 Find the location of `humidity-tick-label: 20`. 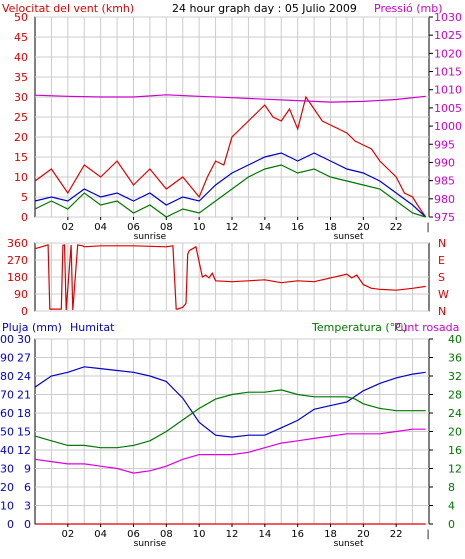

humidity-tick-label: 20 is located at coordinates (7, 487).